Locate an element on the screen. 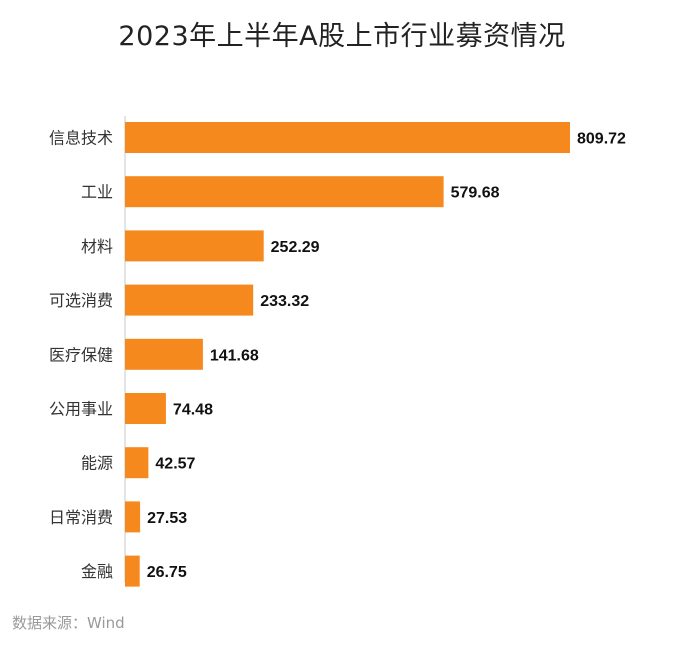 The image size is (684, 647). value-label: 42.57 is located at coordinates (175, 464).